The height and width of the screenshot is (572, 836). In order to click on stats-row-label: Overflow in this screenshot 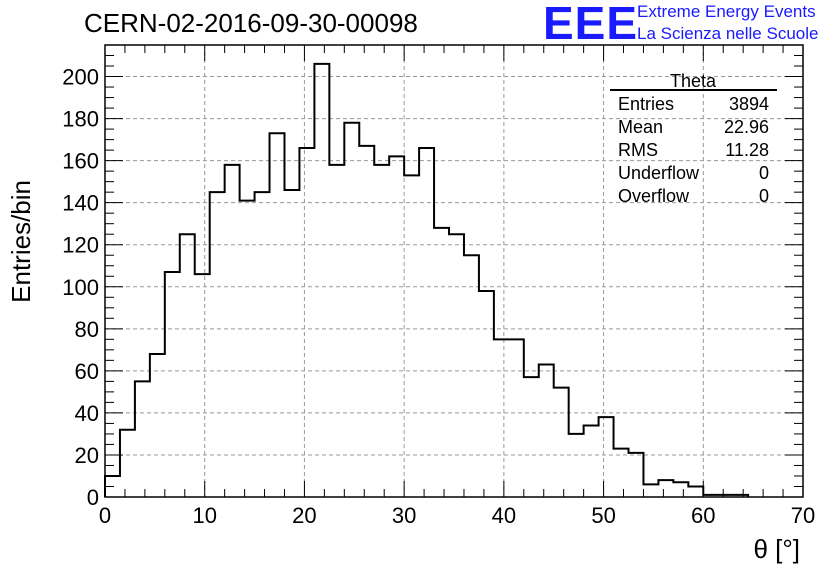, I will do `click(654, 196)`.